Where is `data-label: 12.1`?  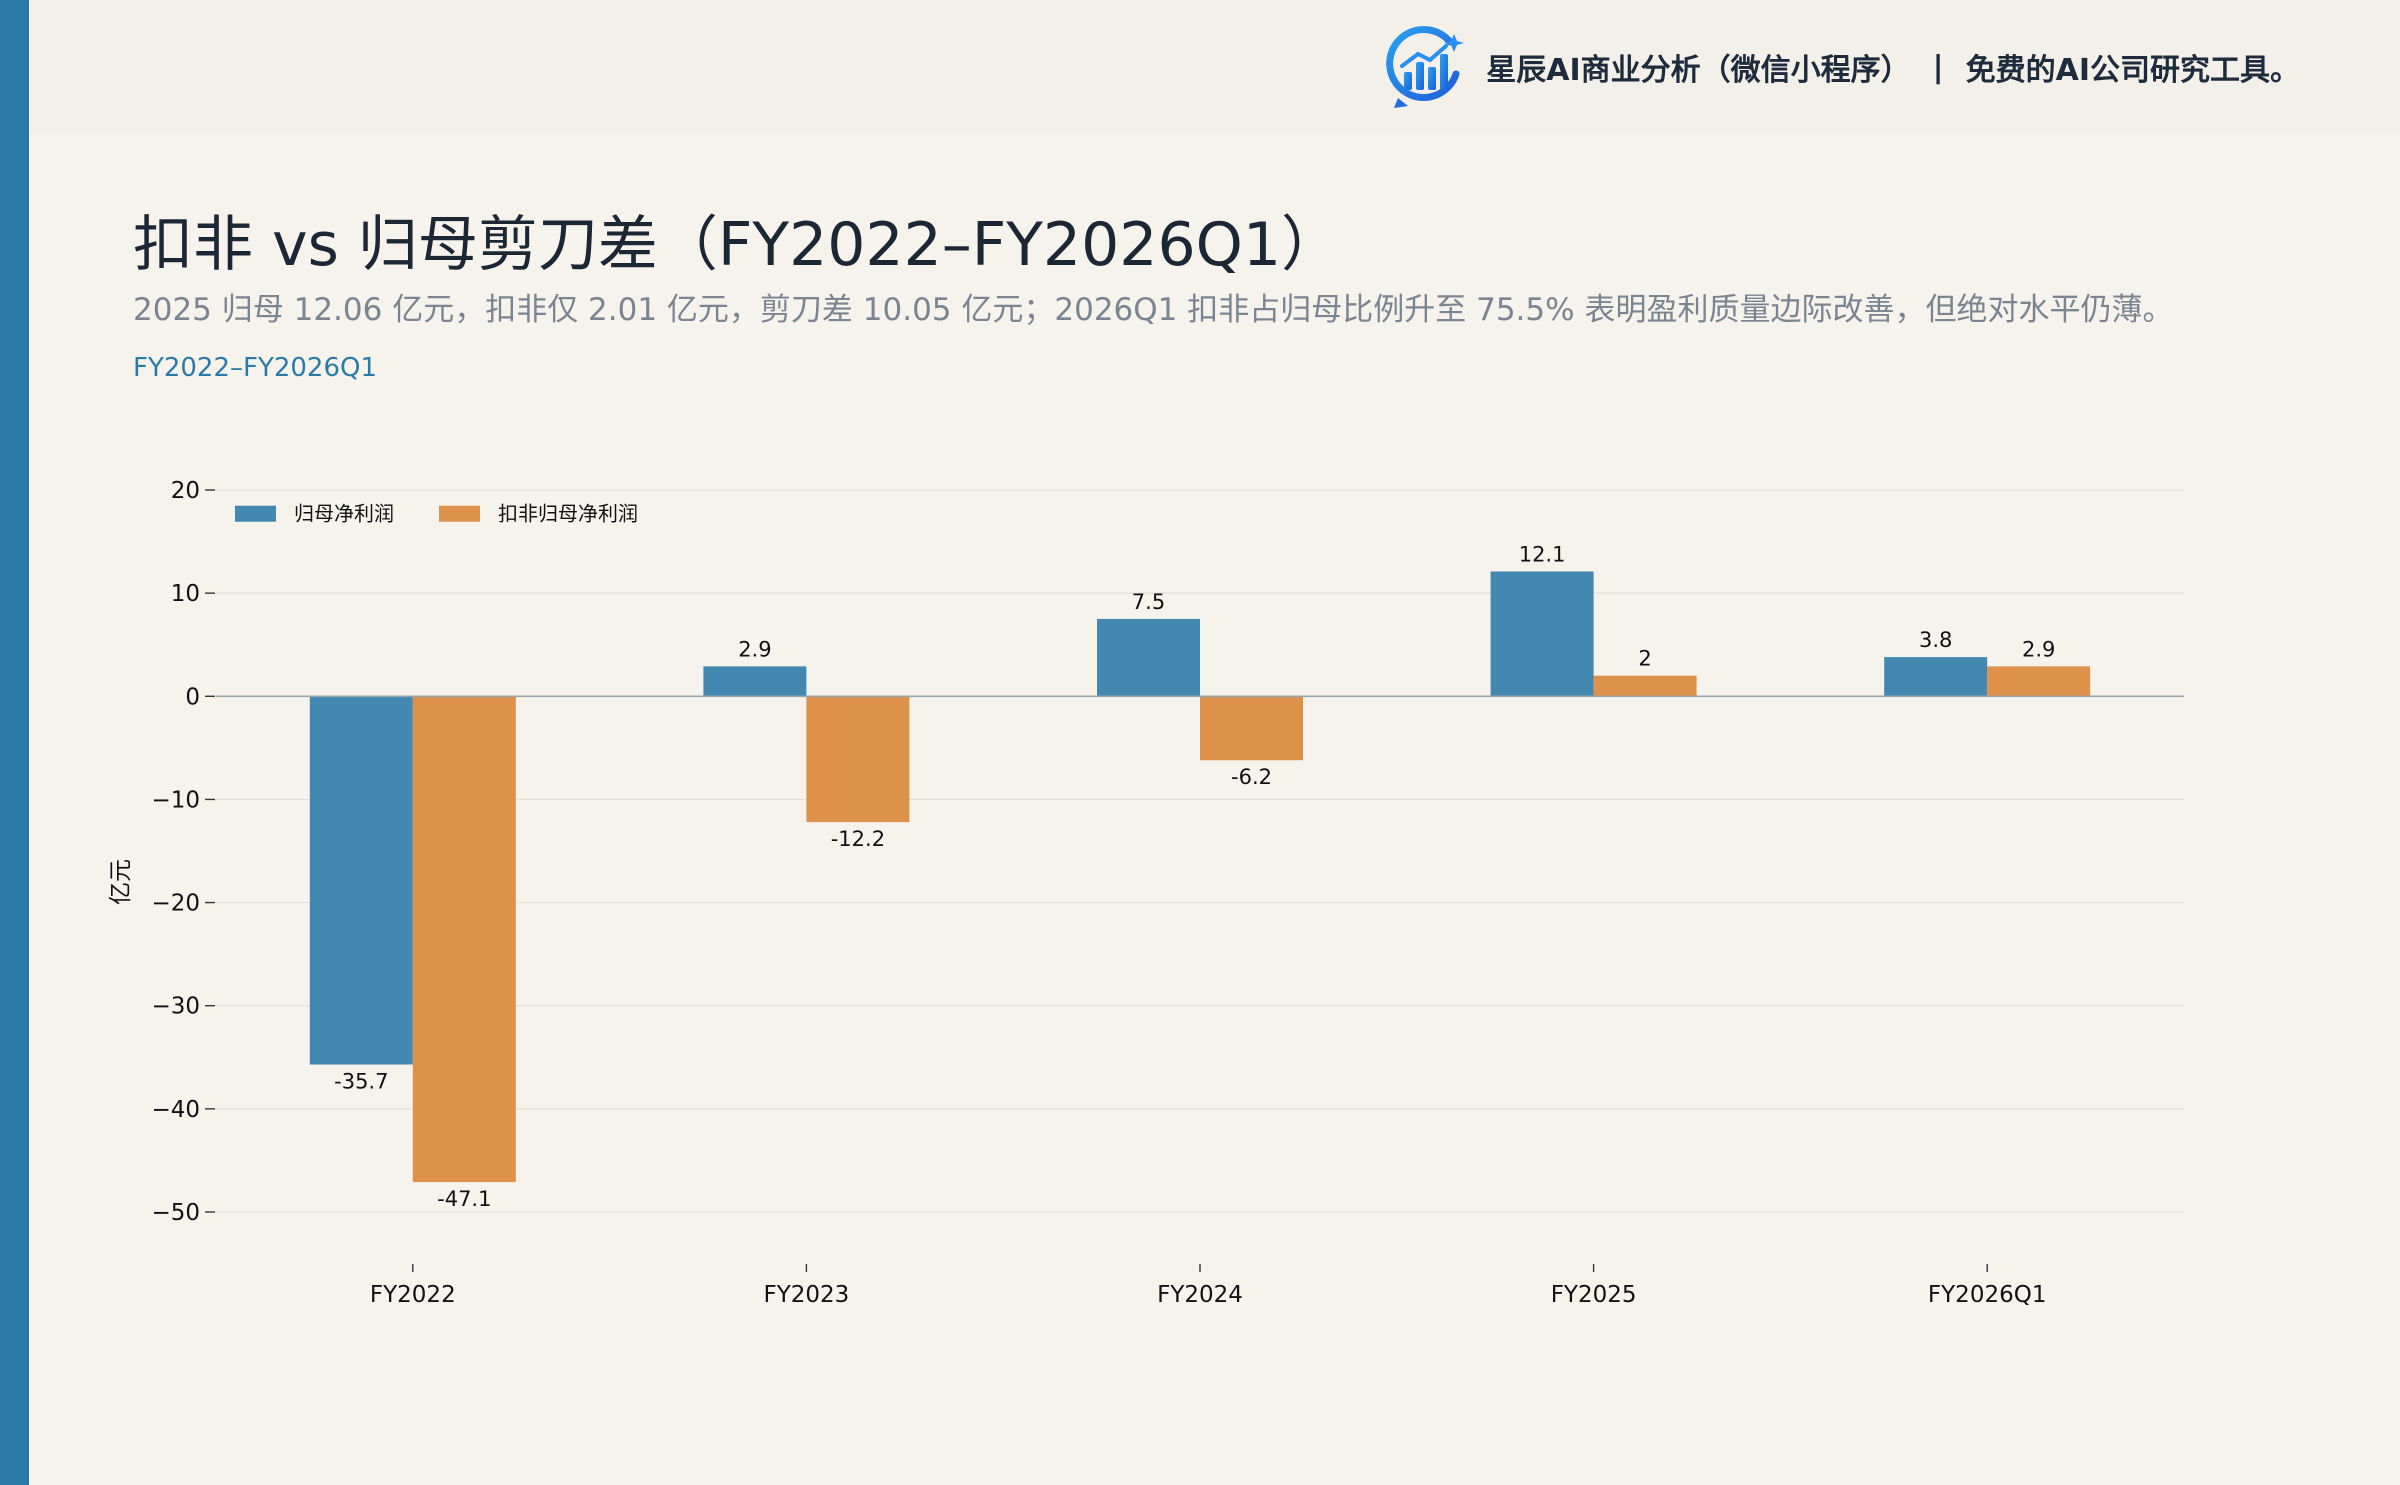 data-label: 12.1 is located at coordinates (1542, 554).